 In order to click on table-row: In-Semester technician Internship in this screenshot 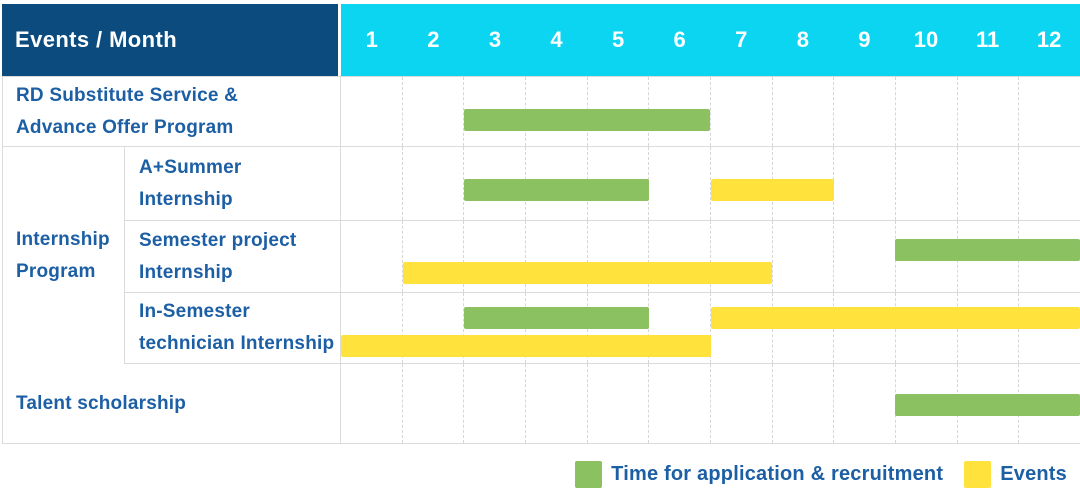, I will do `click(602, 328)`.